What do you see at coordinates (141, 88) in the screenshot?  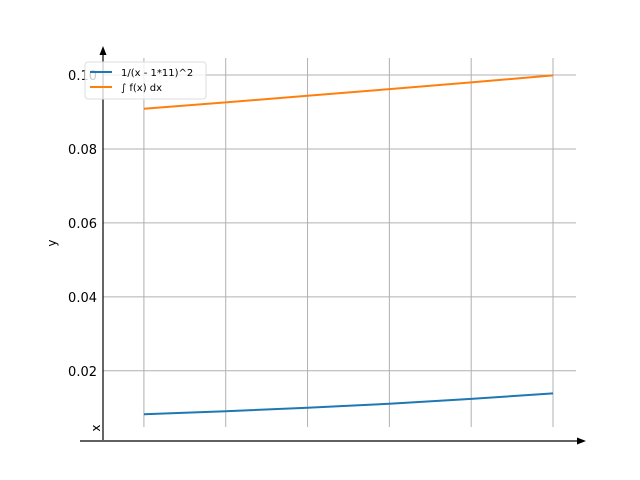 I see `legend-label: ∫ f(x) dx` at bounding box center [141, 88].